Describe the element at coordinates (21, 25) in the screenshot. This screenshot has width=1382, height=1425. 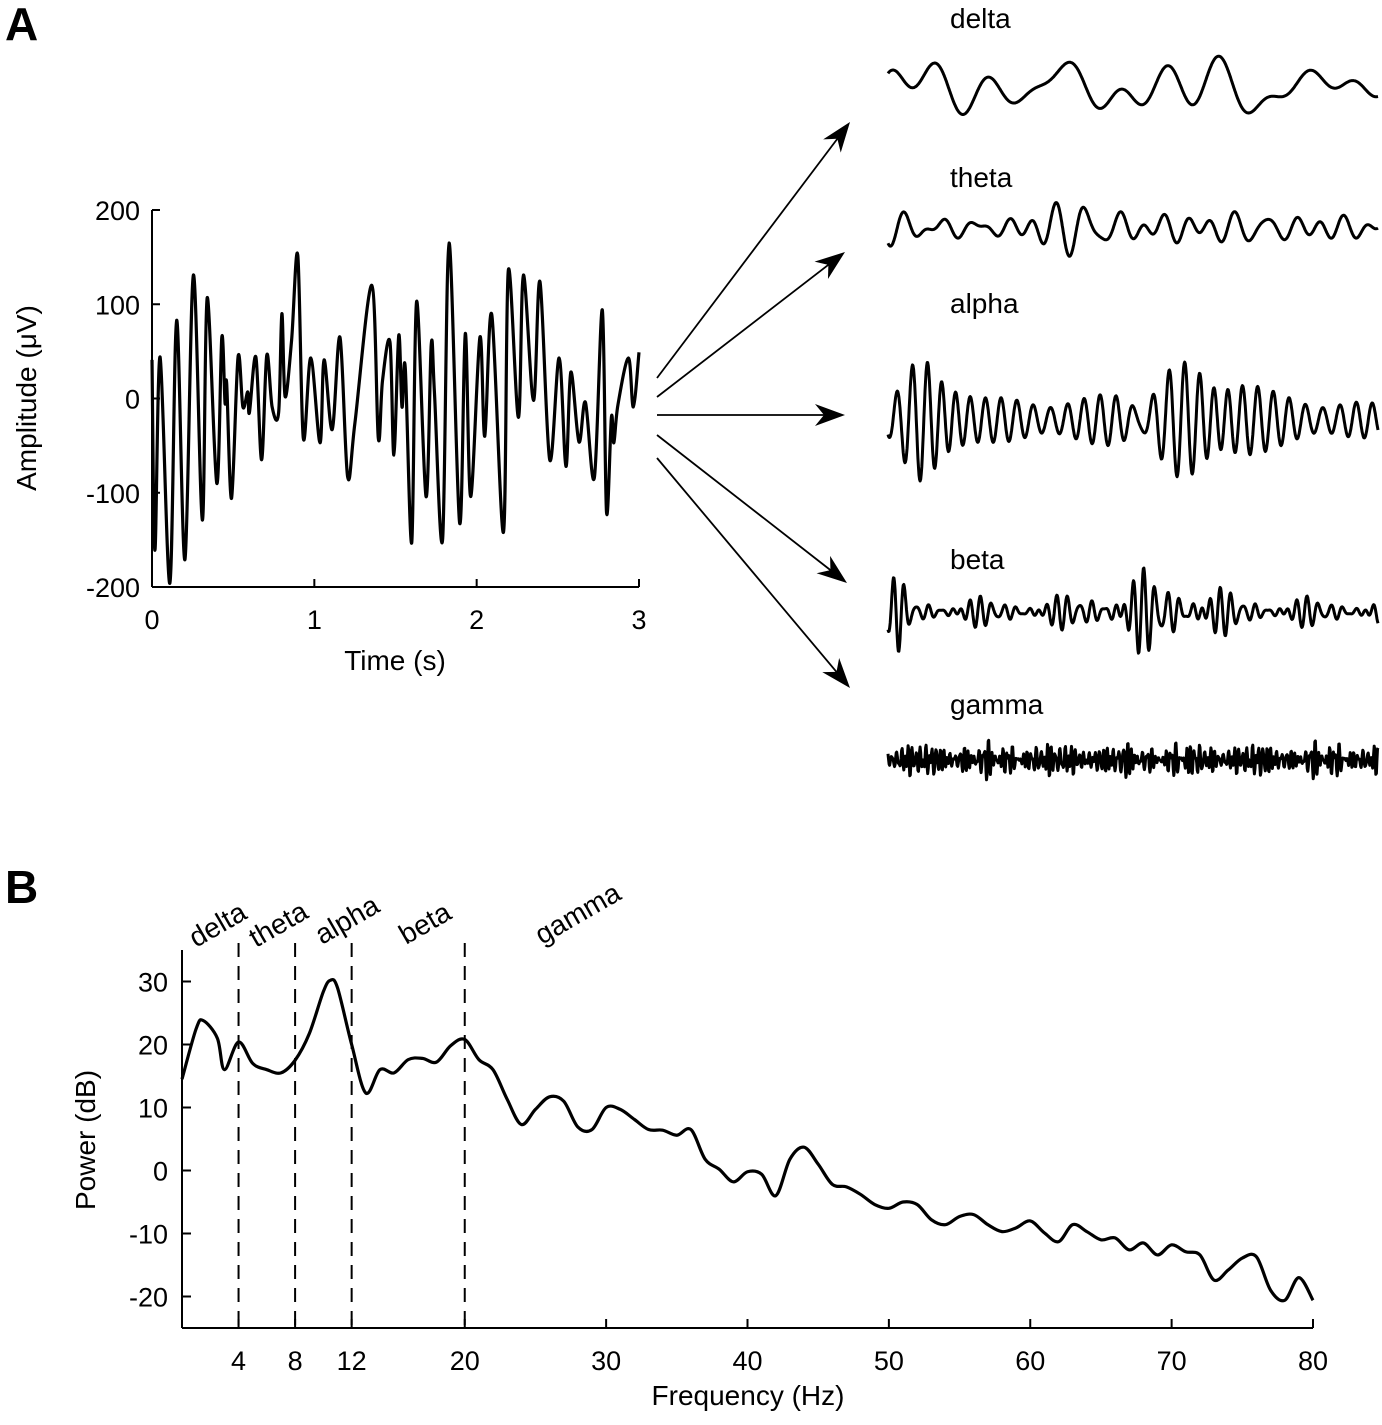
I see `panel-label-a: A` at that location.